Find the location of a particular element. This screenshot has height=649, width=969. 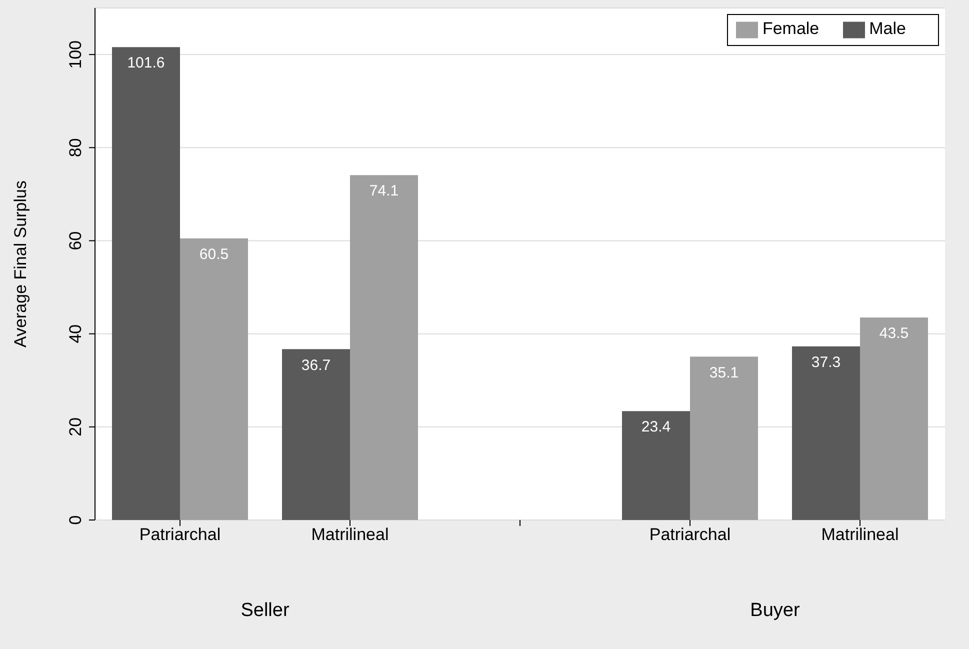

data-label: 74.1 is located at coordinates (384, 191).